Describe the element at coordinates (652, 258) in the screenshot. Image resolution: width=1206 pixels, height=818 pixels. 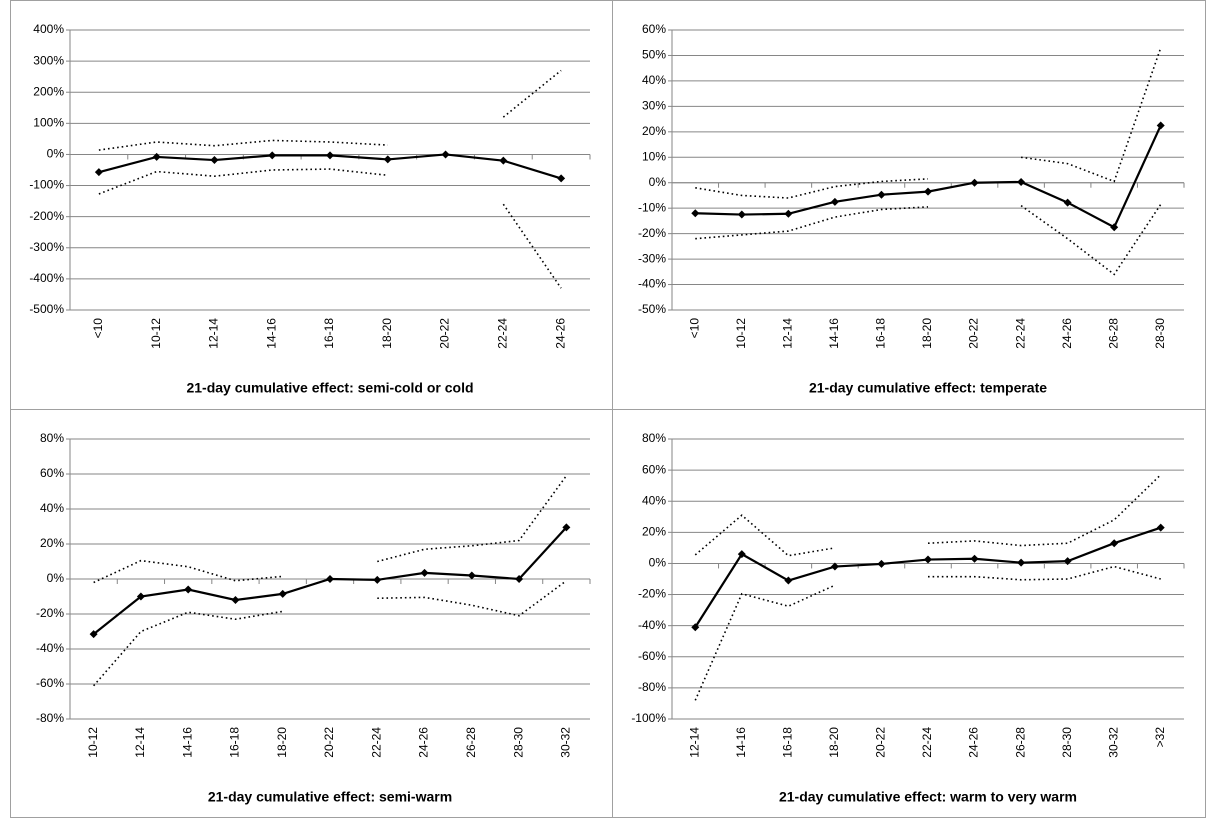
I see `y-tick-label: -30%` at that location.